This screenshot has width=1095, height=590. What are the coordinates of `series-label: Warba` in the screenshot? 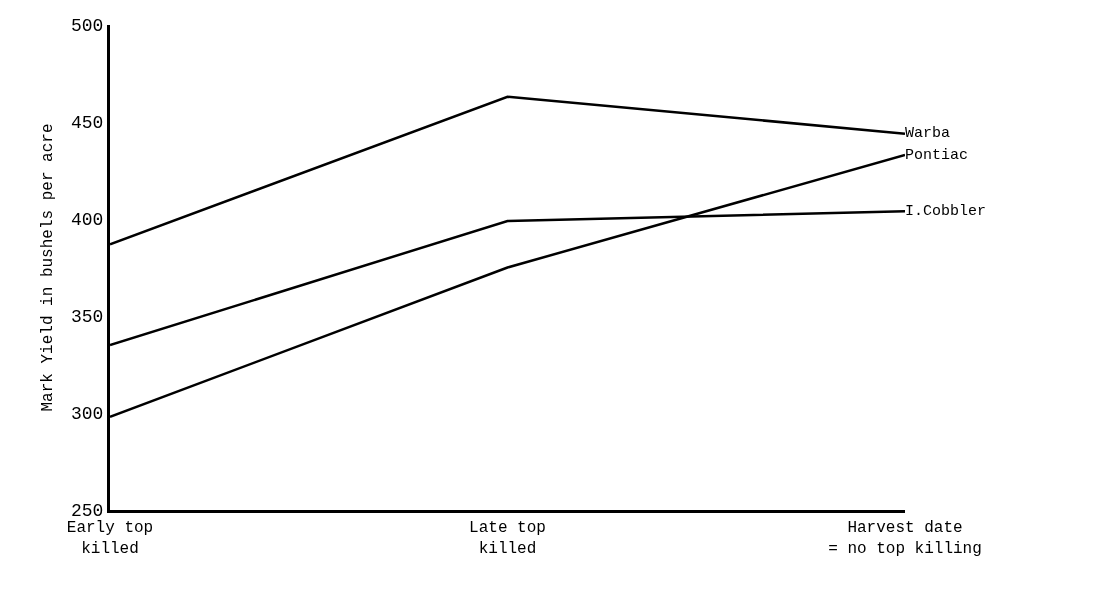 It's located at (928, 134).